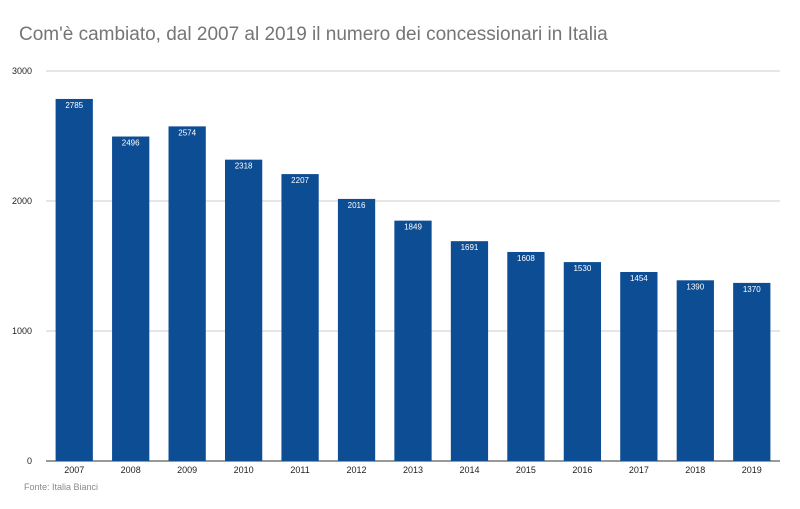  What do you see at coordinates (526, 470) in the screenshot?
I see `x-tick-label: 2015` at bounding box center [526, 470].